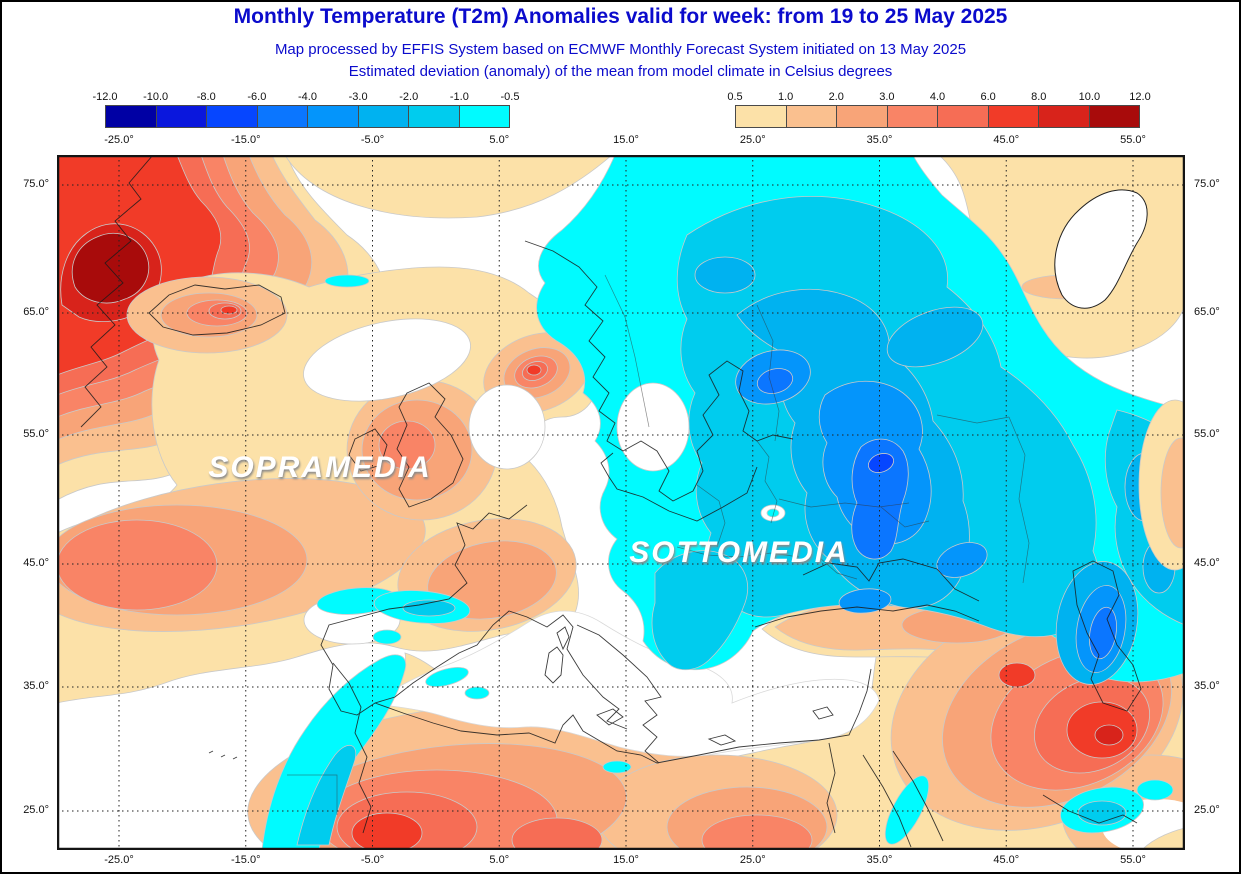 The height and width of the screenshot is (874, 1241). What do you see at coordinates (409, 97) in the screenshot?
I see `legend-tick-label: -2.0` at bounding box center [409, 97].